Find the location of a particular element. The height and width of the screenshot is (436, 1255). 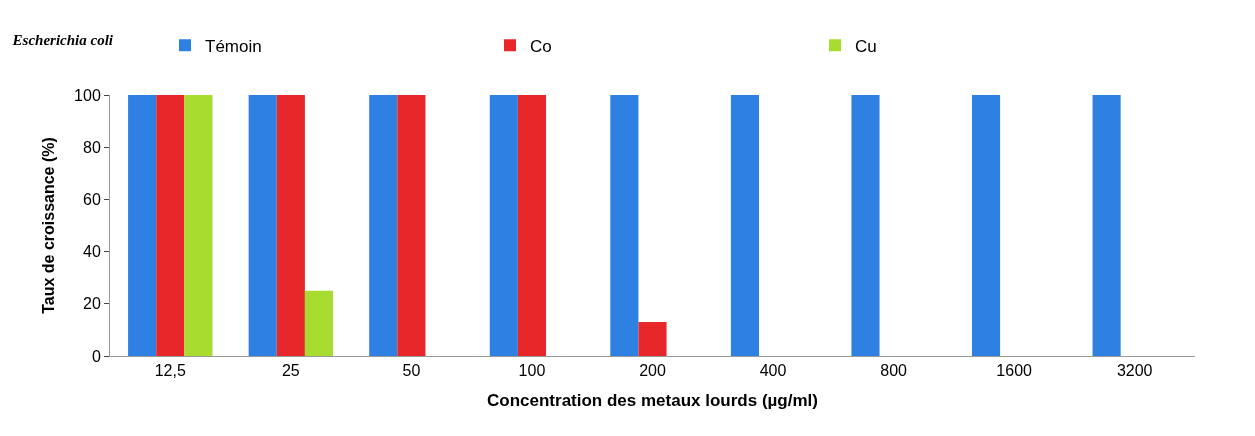

legend-label: Co is located at coordinates (541, 46).